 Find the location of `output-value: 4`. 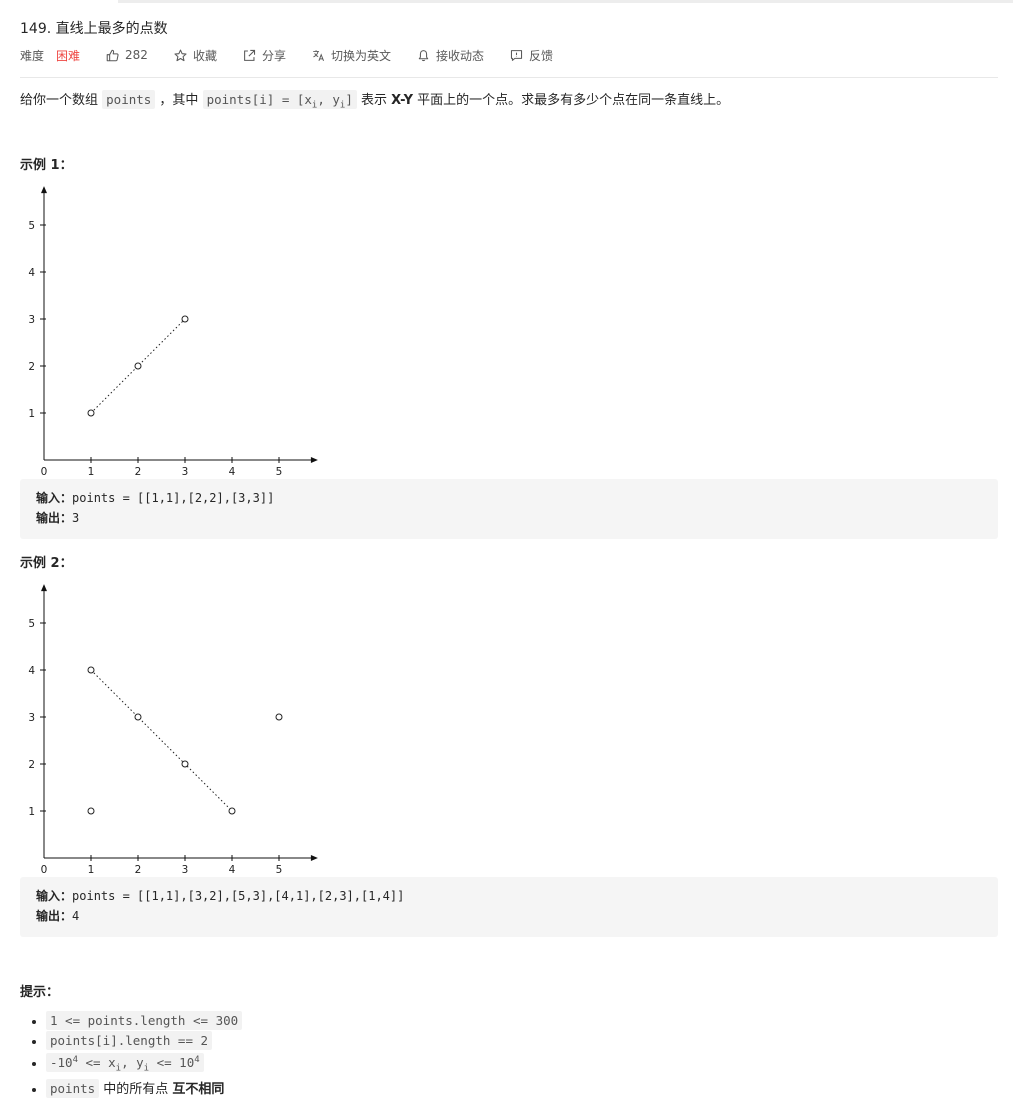

output-value: 4 is located at coordinates (76, 916).